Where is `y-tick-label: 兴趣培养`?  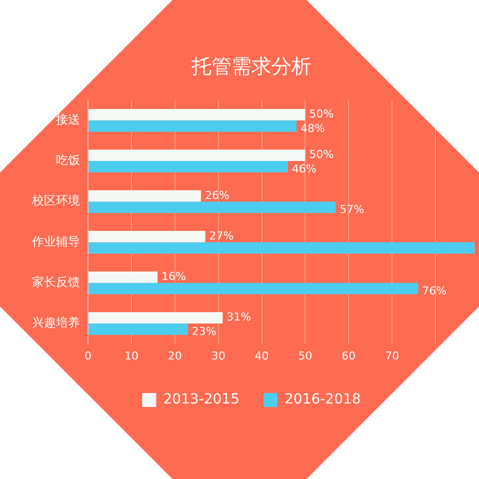
y-tick-label: 兴趣培养 is located at coordinates (56, 323).